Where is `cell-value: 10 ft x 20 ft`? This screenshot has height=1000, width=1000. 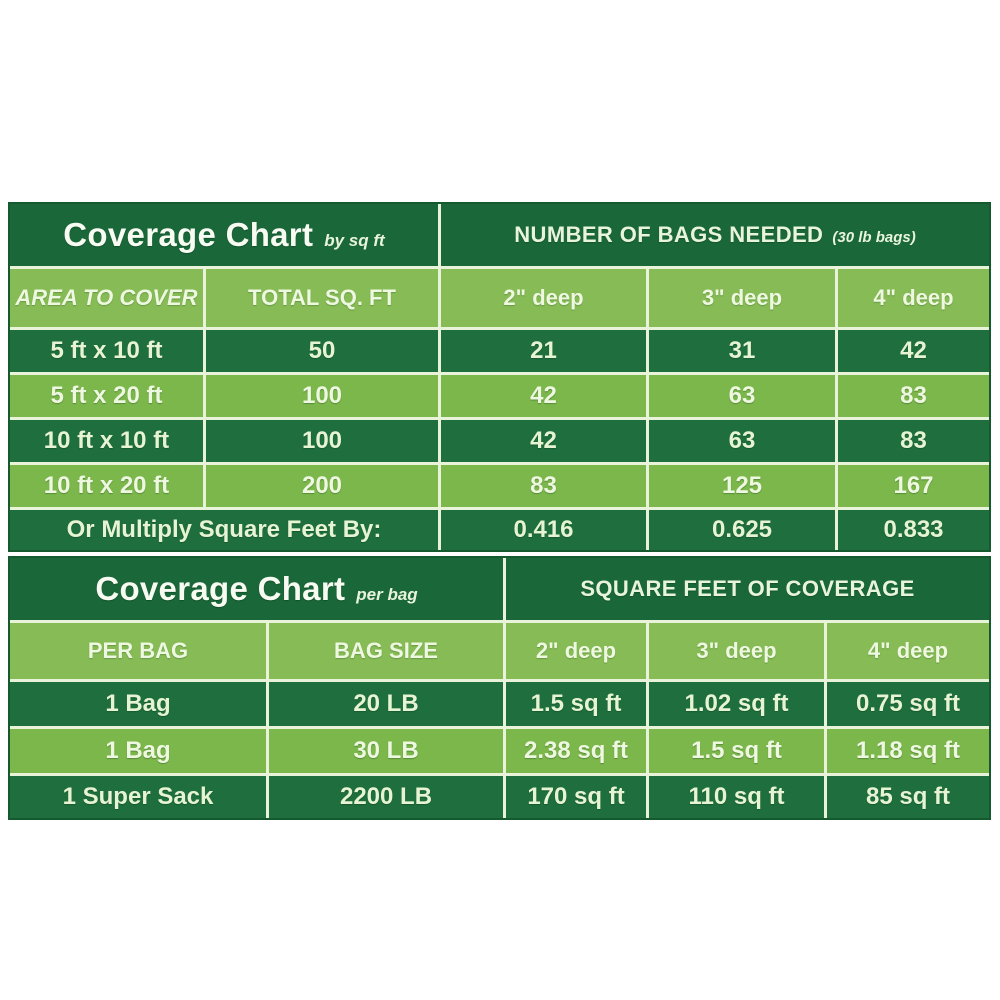 cell-value: 10 ft x 20 ft is located at coordinates (106, 485).